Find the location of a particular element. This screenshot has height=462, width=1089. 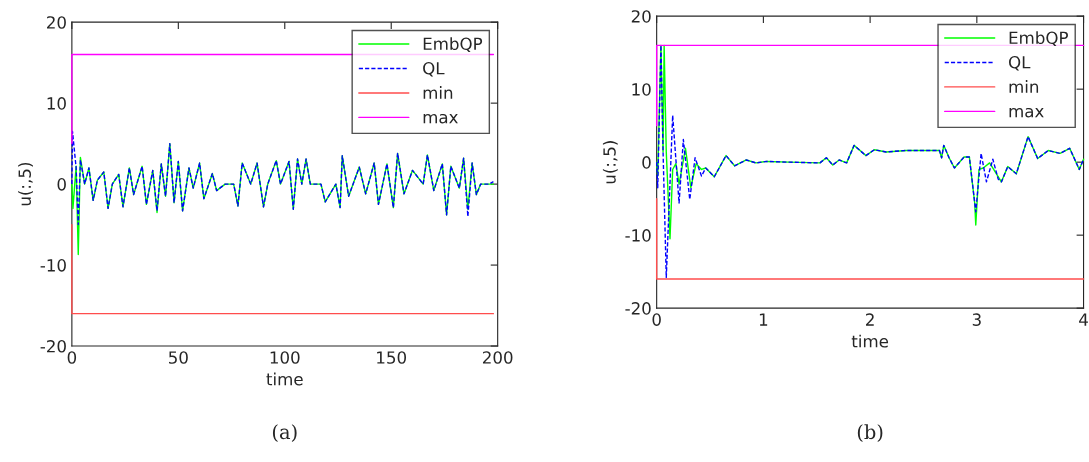

x-tick-label: 150 is located at coordinates (392, 357).